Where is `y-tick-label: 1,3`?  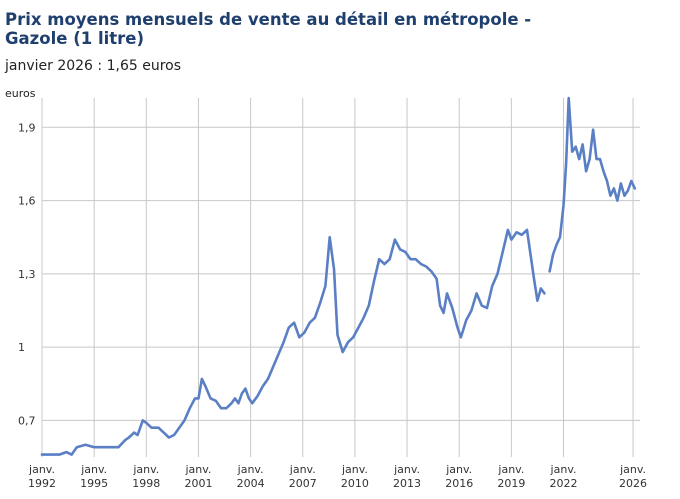
y-tick-label: 1,3 is located at coordinates (27, 274).